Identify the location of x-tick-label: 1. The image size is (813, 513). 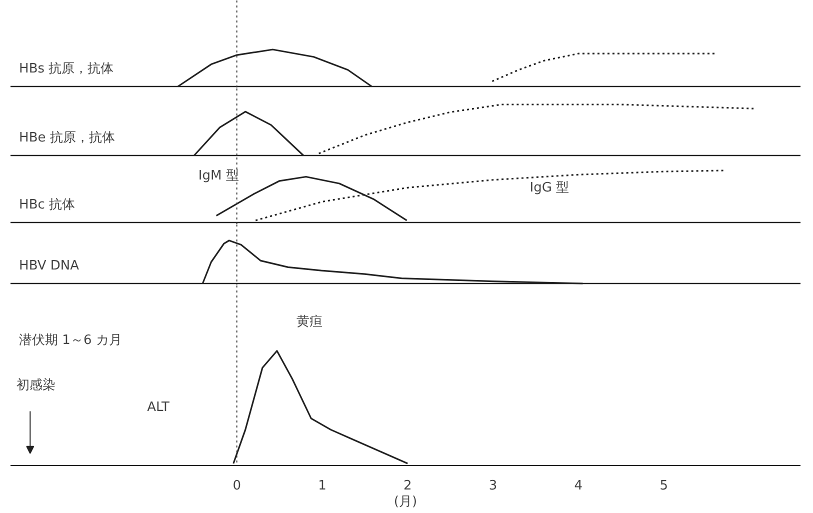
(322, 486).